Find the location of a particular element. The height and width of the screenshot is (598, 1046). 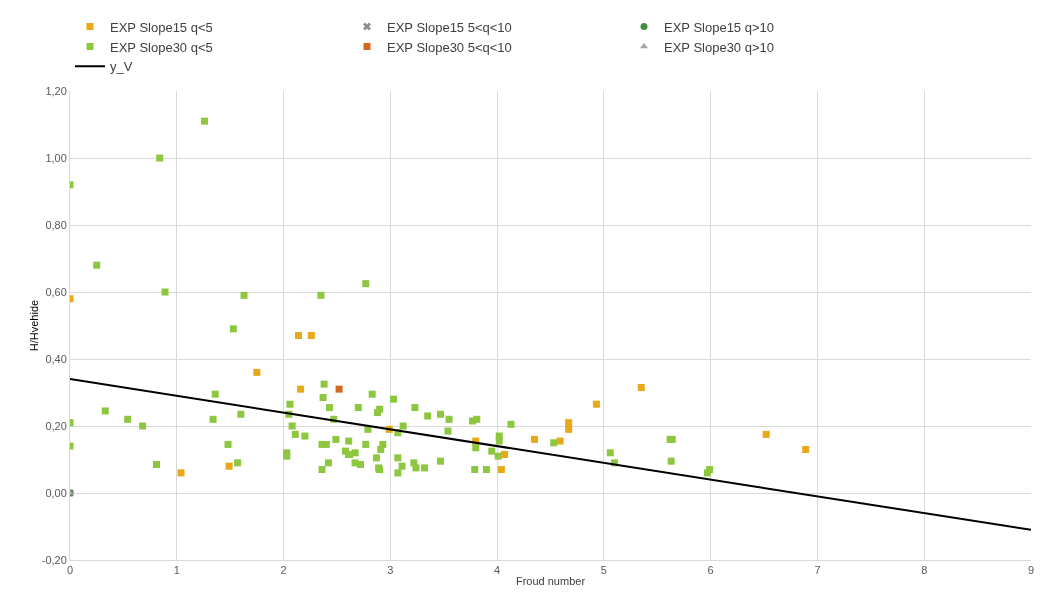

x-tick-label: 5 is located at coordinates (603, 570).